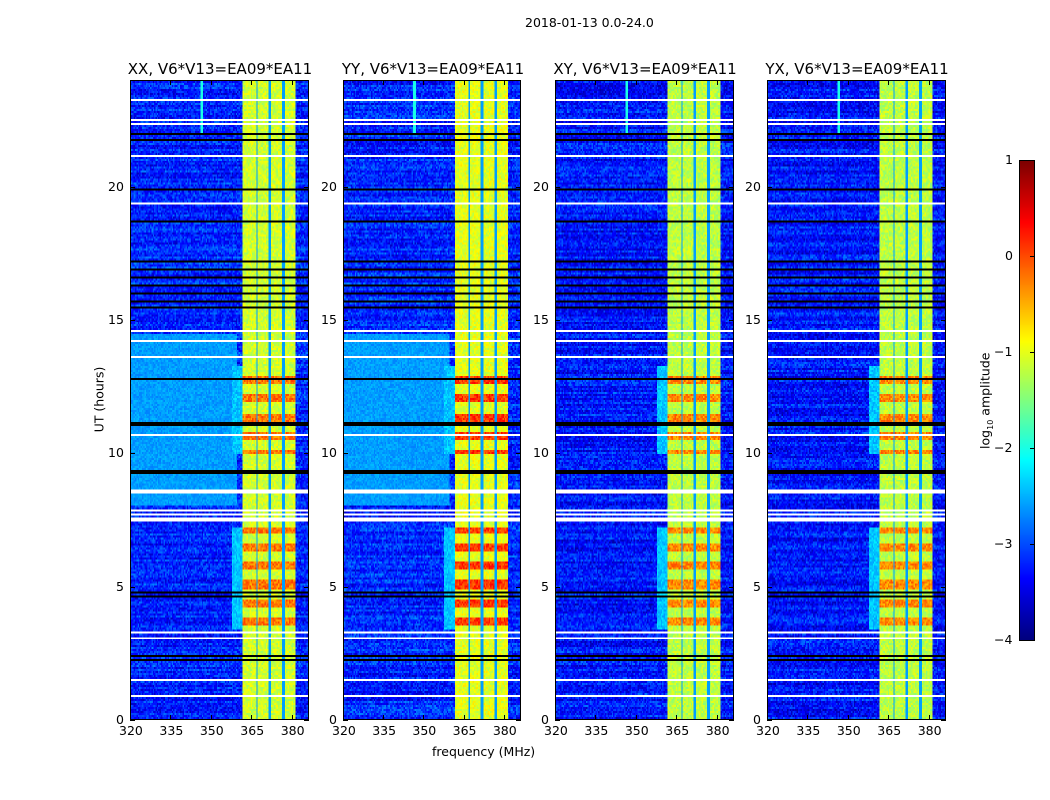  Describe the element at coordinates (99, 399) in the screenshot. I see `y-axis-label: UT (hours)` at that location.